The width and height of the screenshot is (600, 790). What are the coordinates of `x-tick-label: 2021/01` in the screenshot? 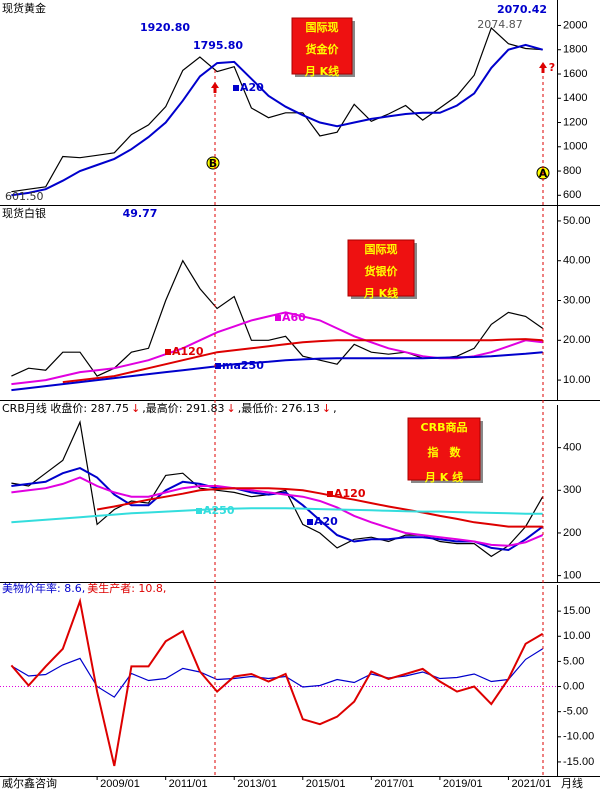 It's located at (531, 784).